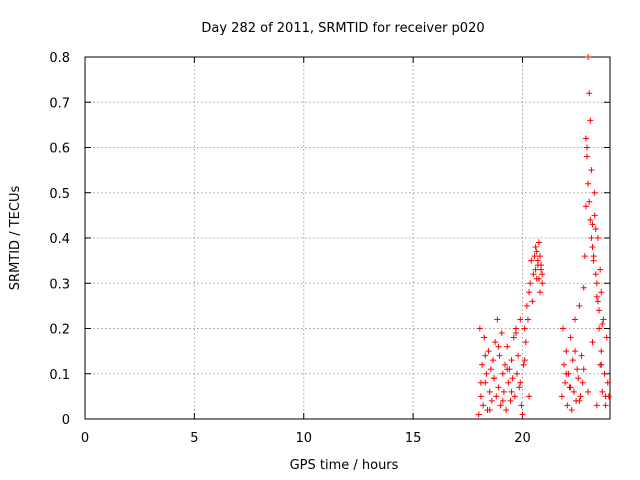 This screenshot has height=480, width=640. I want to click on x-tick-label: 0, so click(85, 438).